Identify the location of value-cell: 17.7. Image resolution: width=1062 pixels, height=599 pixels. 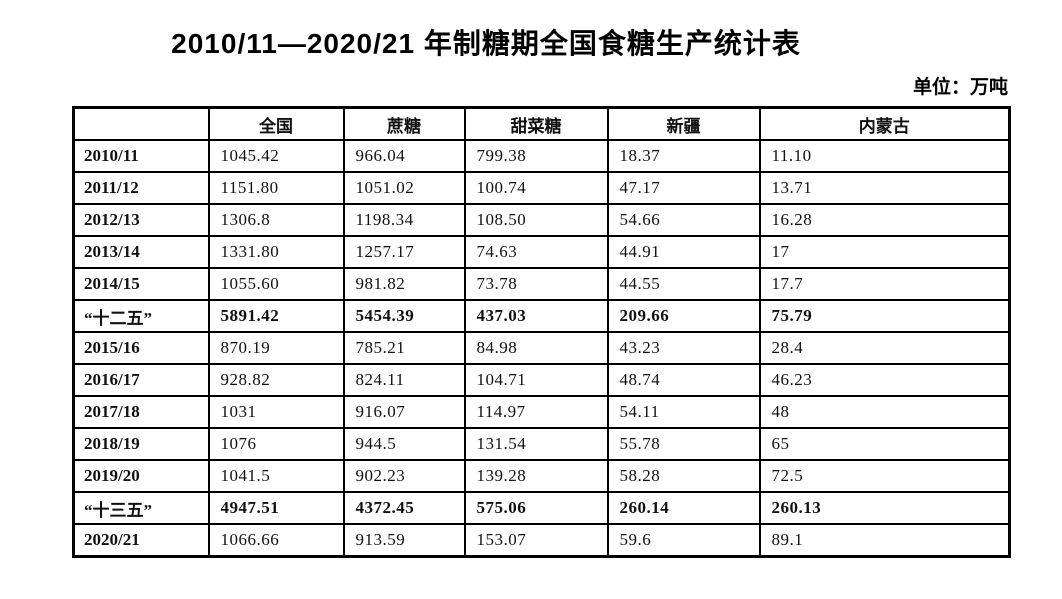
(884, 284).